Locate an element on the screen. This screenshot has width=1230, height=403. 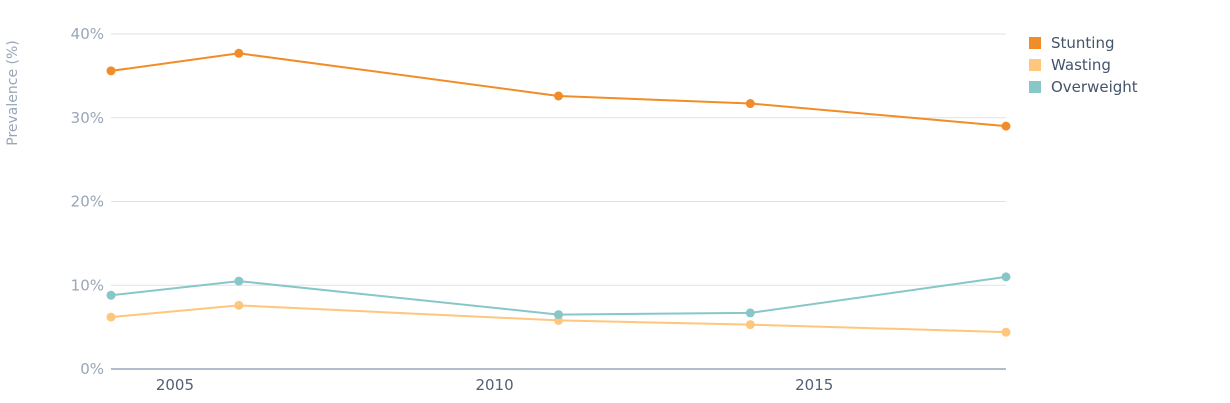
data-point-wasting-2006 is located at coordinates (239, 305).